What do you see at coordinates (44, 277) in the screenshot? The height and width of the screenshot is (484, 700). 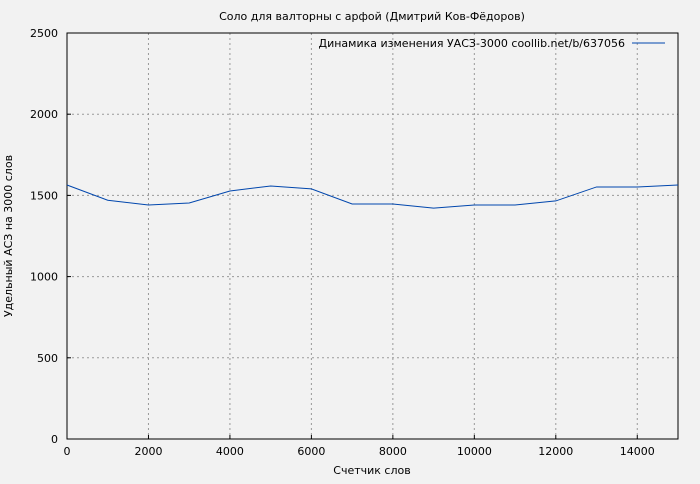 I see `y-tick-label: 1000` at bounding box center [44, 277].